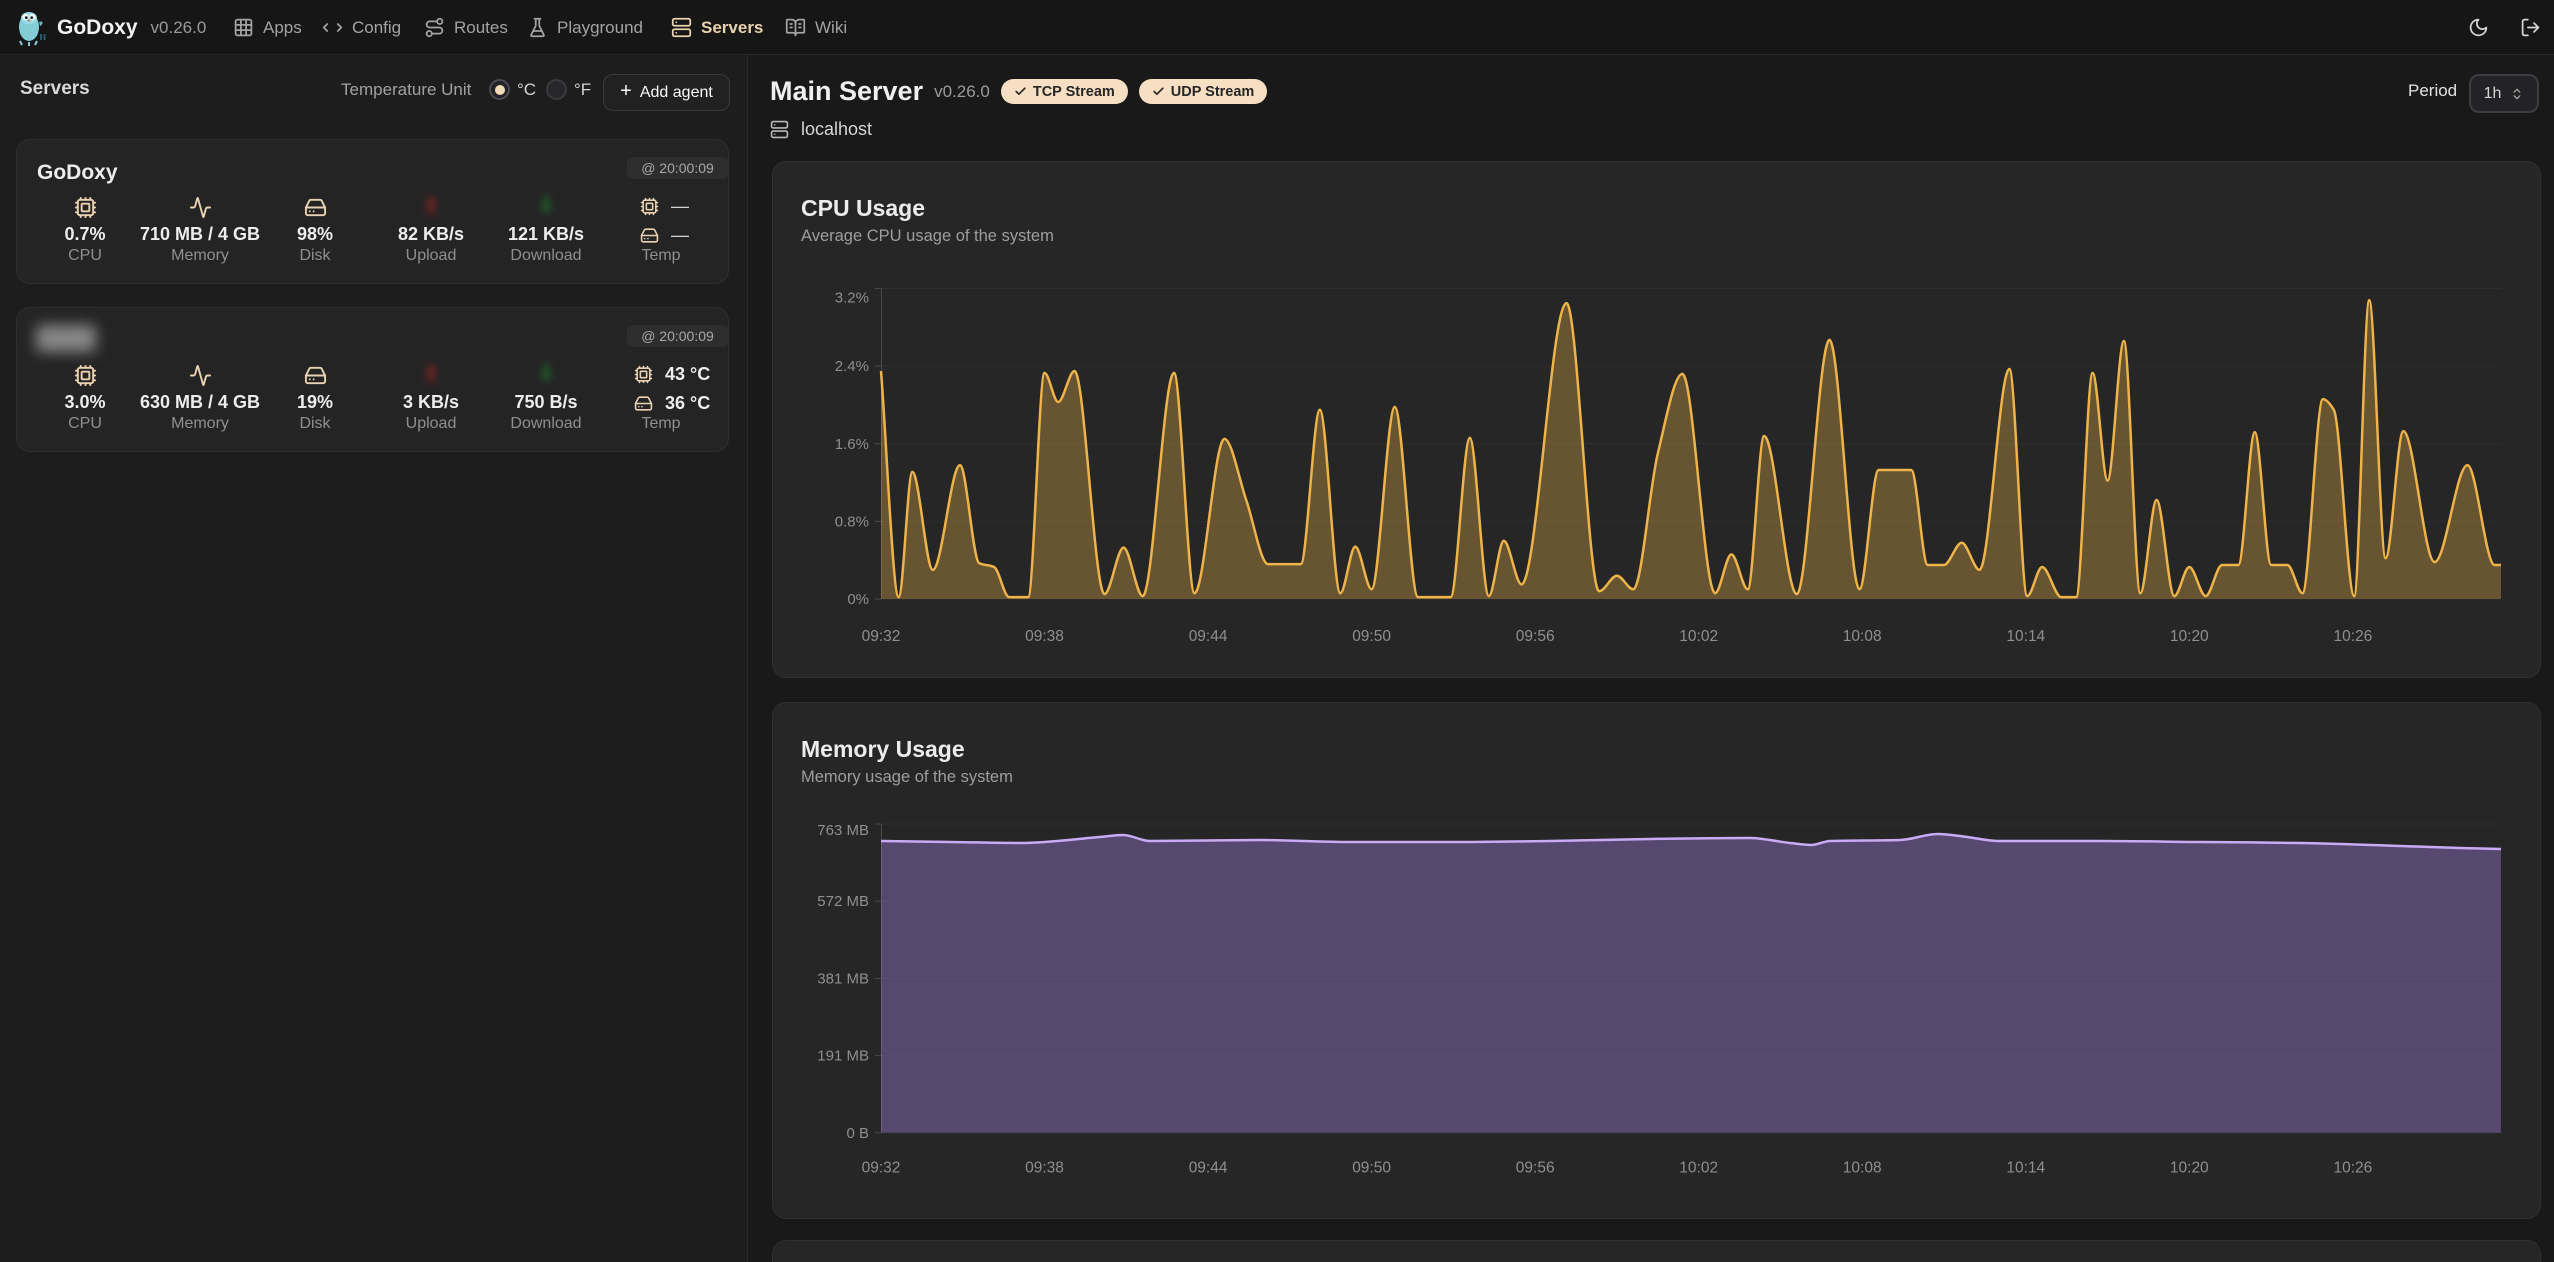 The height and width of the screenshot is (1262, 2554). What do you see at coordinates (843, 830) in the screenshot?
I see `svg-text: 763 MB` at bounding box center [843, 830].